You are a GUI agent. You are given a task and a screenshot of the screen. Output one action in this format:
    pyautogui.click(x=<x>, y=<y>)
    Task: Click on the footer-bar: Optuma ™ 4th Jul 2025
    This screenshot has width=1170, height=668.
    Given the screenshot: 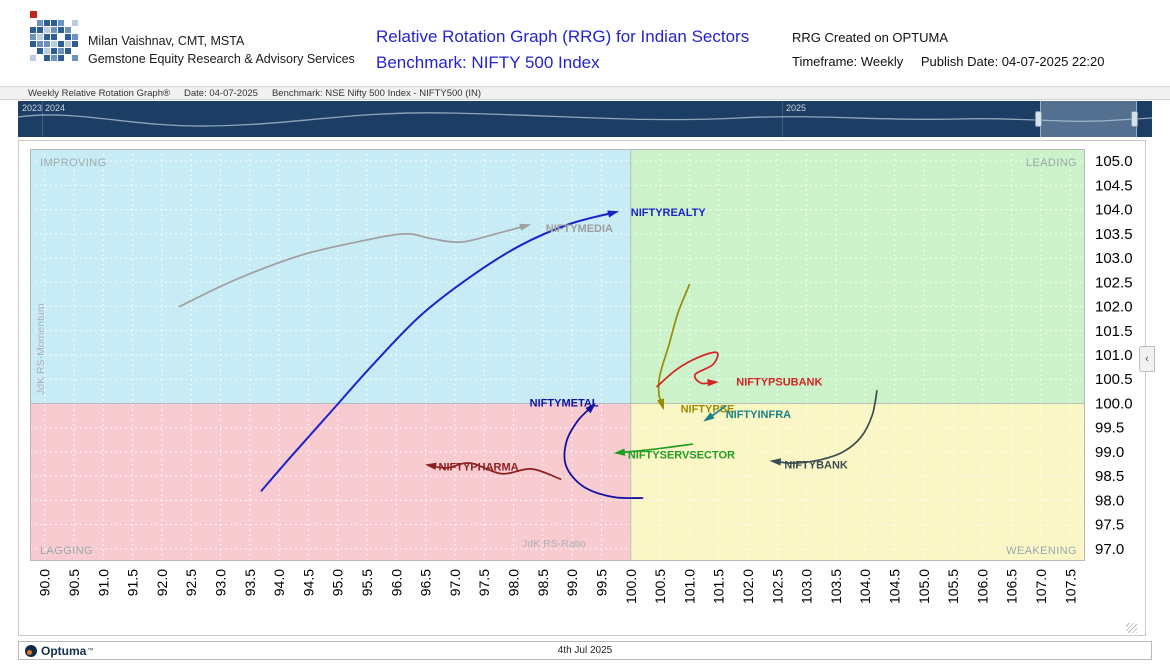 What is the action you would take?
    pyautogui.click(x=585, y=650)
    